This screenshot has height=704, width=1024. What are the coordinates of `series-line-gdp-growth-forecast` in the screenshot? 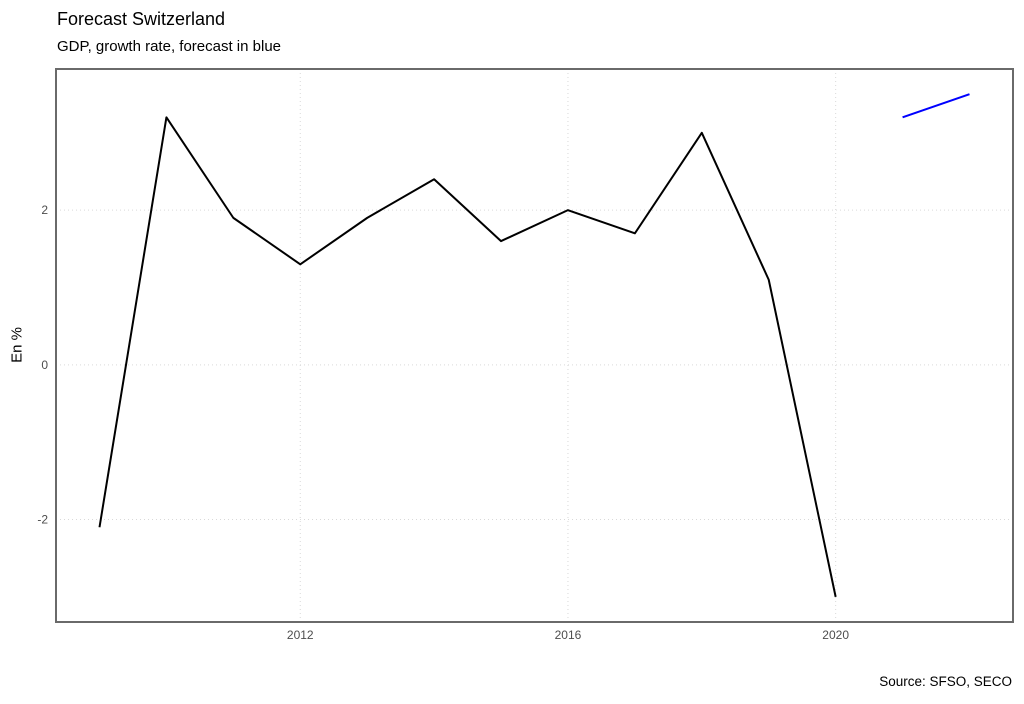 It's located at (936, 106).